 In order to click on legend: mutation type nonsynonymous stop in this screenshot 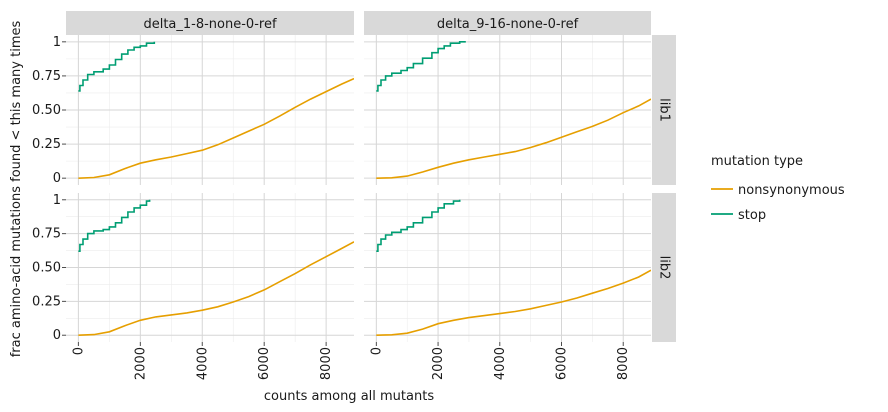, I will do `click(778, 188)`.